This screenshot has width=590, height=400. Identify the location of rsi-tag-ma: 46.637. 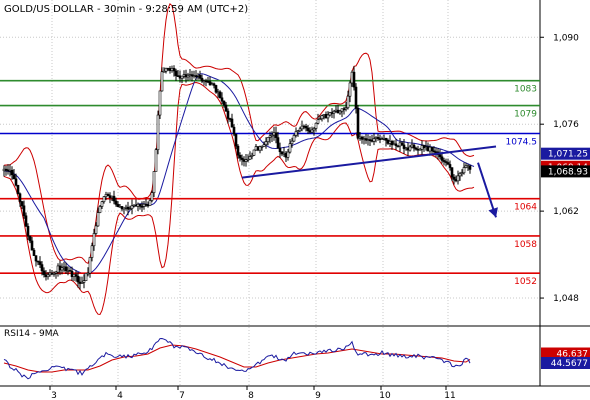
(573, 355).